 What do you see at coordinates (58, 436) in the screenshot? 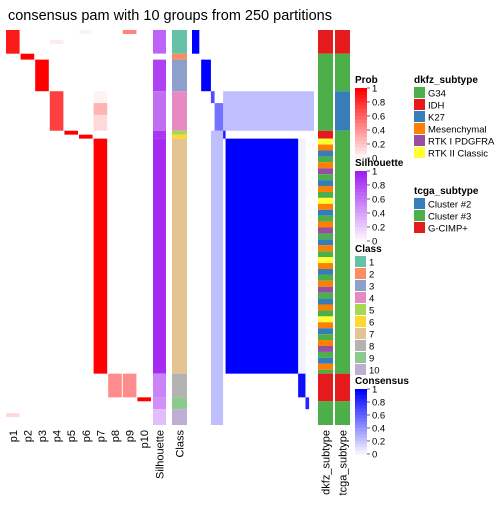
I see `x-label: p4` at bounding box center [58, 436].